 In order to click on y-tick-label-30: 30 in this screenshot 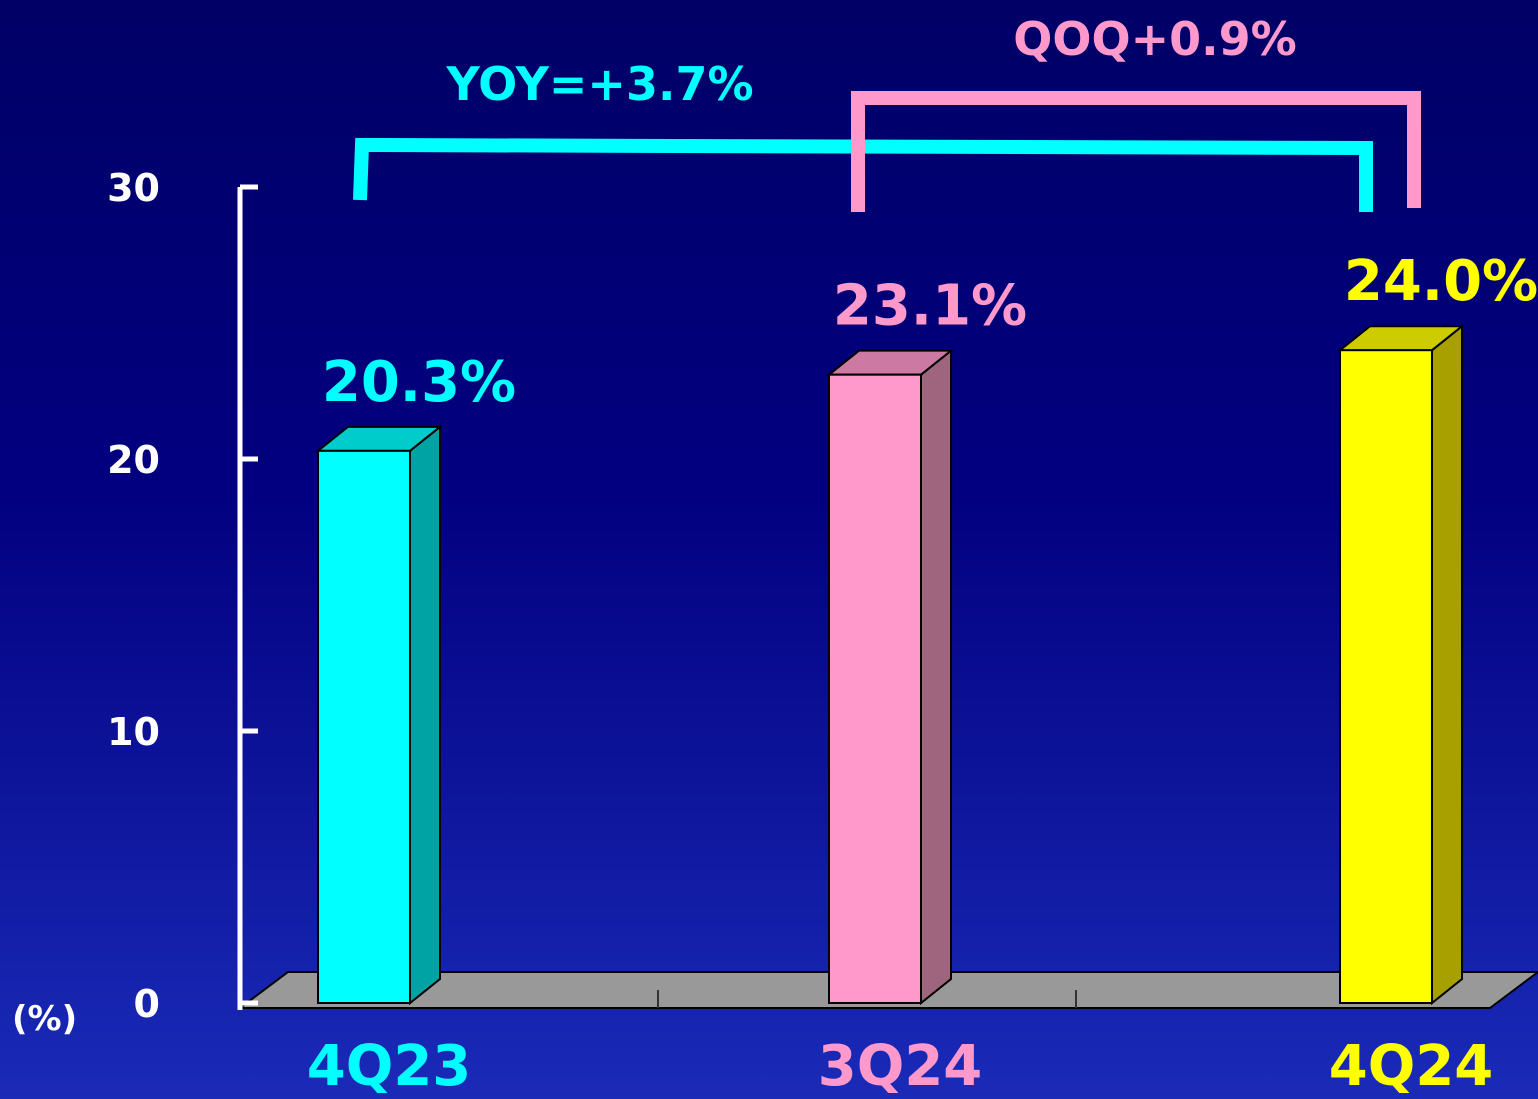, I will do `click(133, 188)`.